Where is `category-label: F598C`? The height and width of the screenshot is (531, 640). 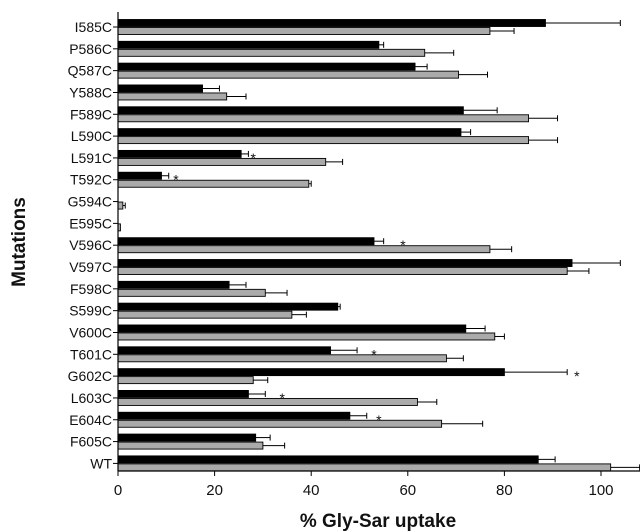
category-label: F598C is located at coordinates (91, 289).